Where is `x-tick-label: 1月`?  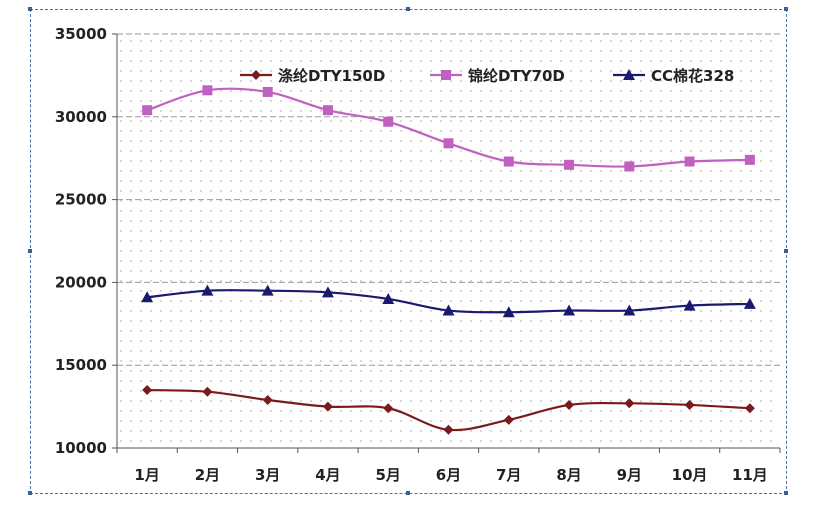 x-tick-label: 1月 is located at coordinates (146, 475).